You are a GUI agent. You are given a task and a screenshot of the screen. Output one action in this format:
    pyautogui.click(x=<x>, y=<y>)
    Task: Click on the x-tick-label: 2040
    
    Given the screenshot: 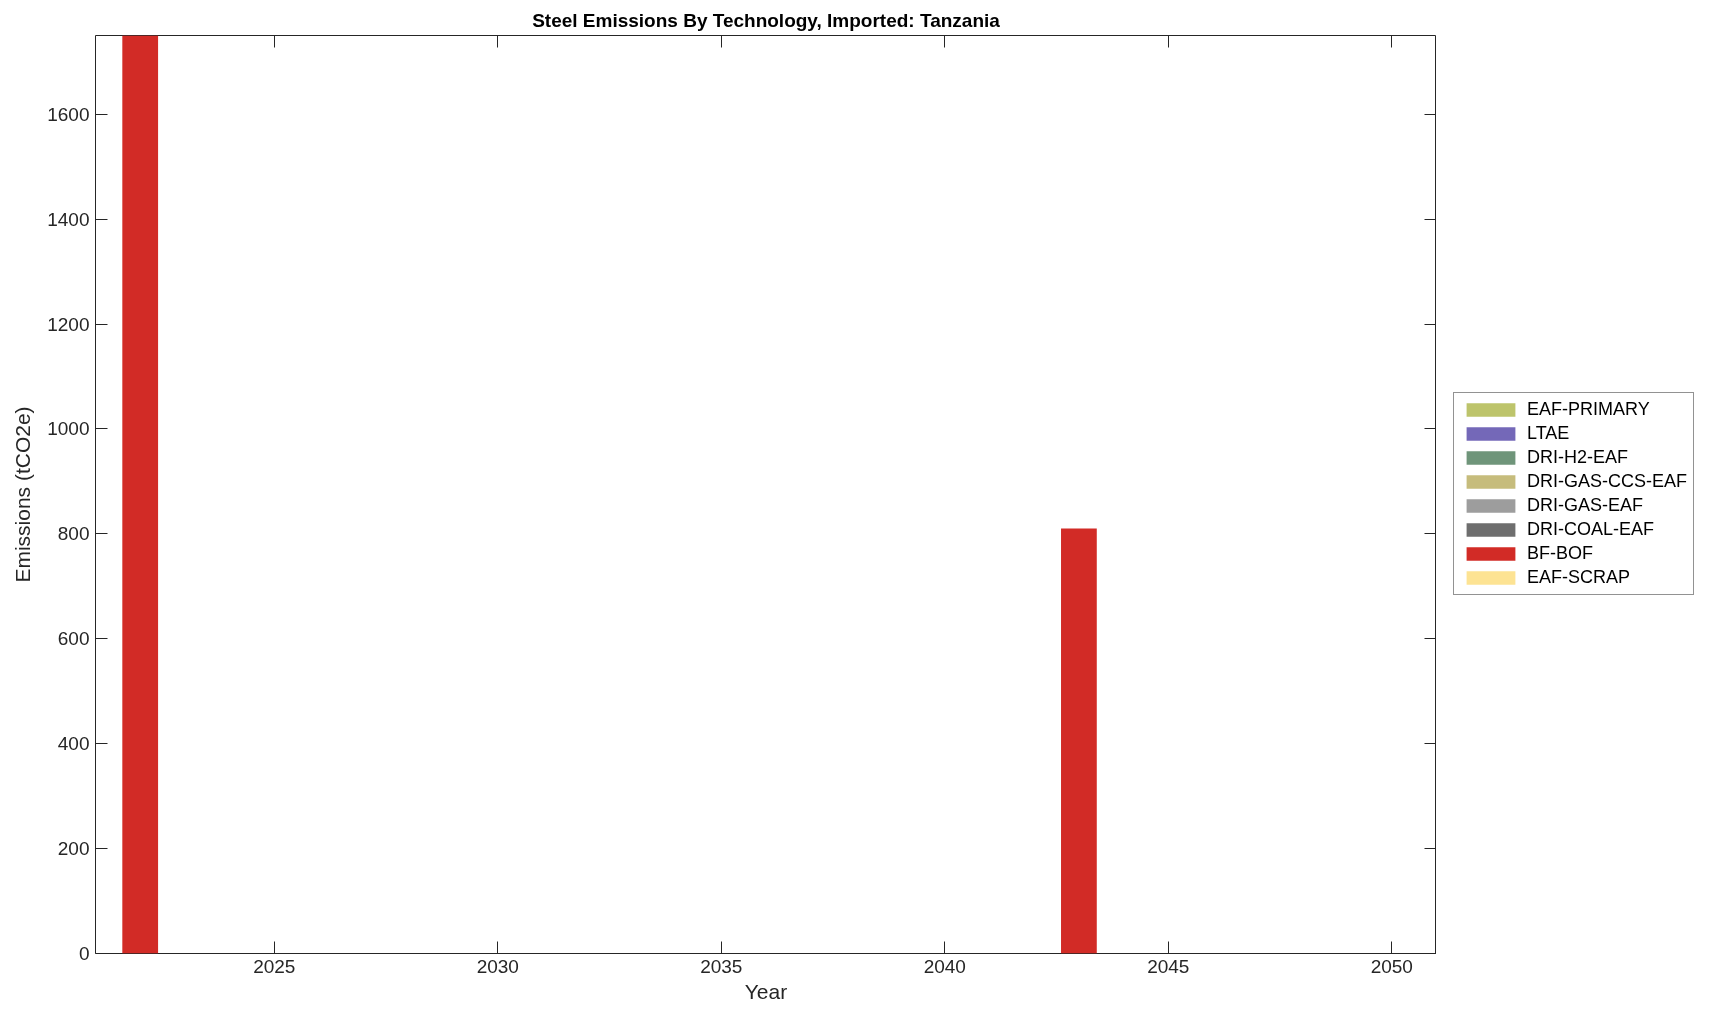 What is the action you would take?
    pyautogui.click(x=944, y=966)
    